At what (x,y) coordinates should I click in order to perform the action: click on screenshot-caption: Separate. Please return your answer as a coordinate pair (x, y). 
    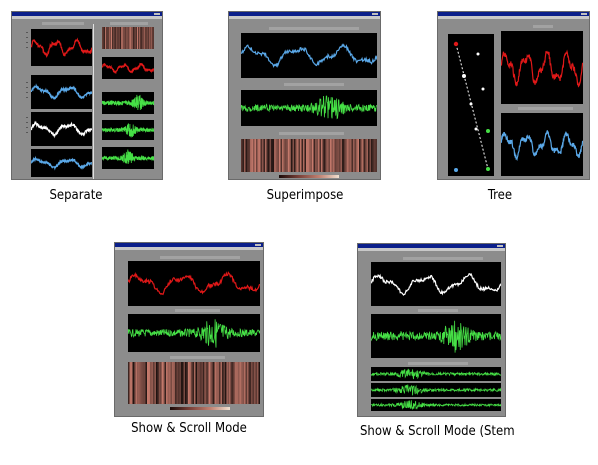
    Looking at the image, I should click on (76, 195).